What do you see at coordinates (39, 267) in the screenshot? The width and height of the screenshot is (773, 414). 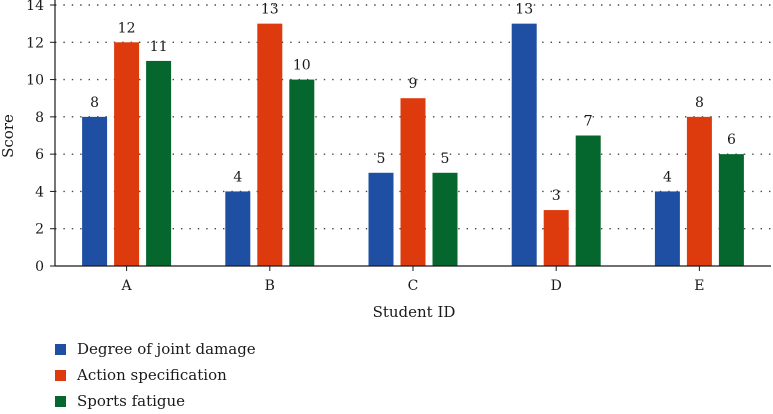 I see `y-tick-label: 0` at bounding box center [39, 267].